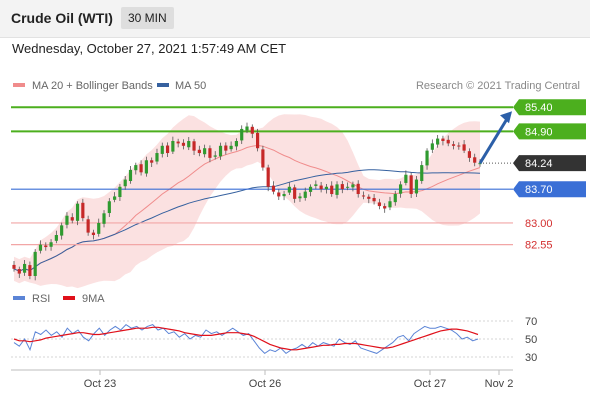 The height and width of the screenshot is (400, 590). What do you see at coordinates (498, 86) in the screenshot?
I see `credit-text: Research © 2021 Trading Central` at bounding box center [498, 86].